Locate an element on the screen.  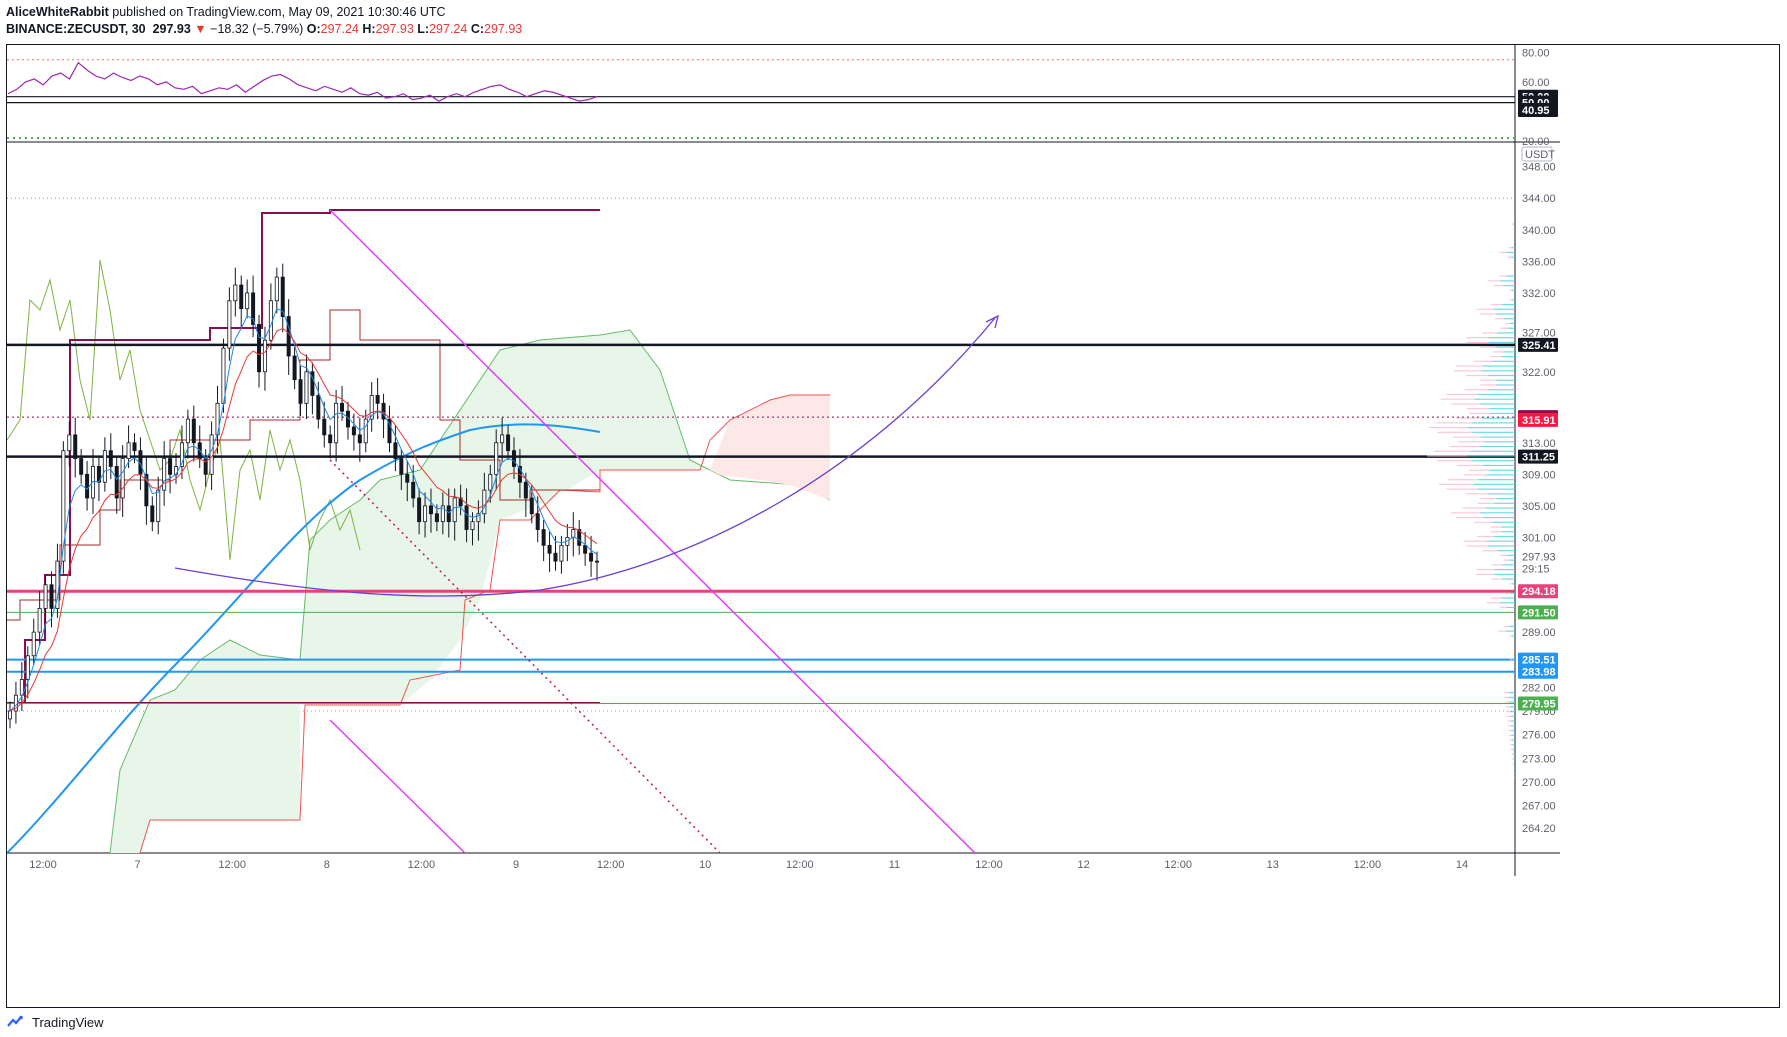
footer-brand-text: TradingView is located at coordinates (68, 1022).